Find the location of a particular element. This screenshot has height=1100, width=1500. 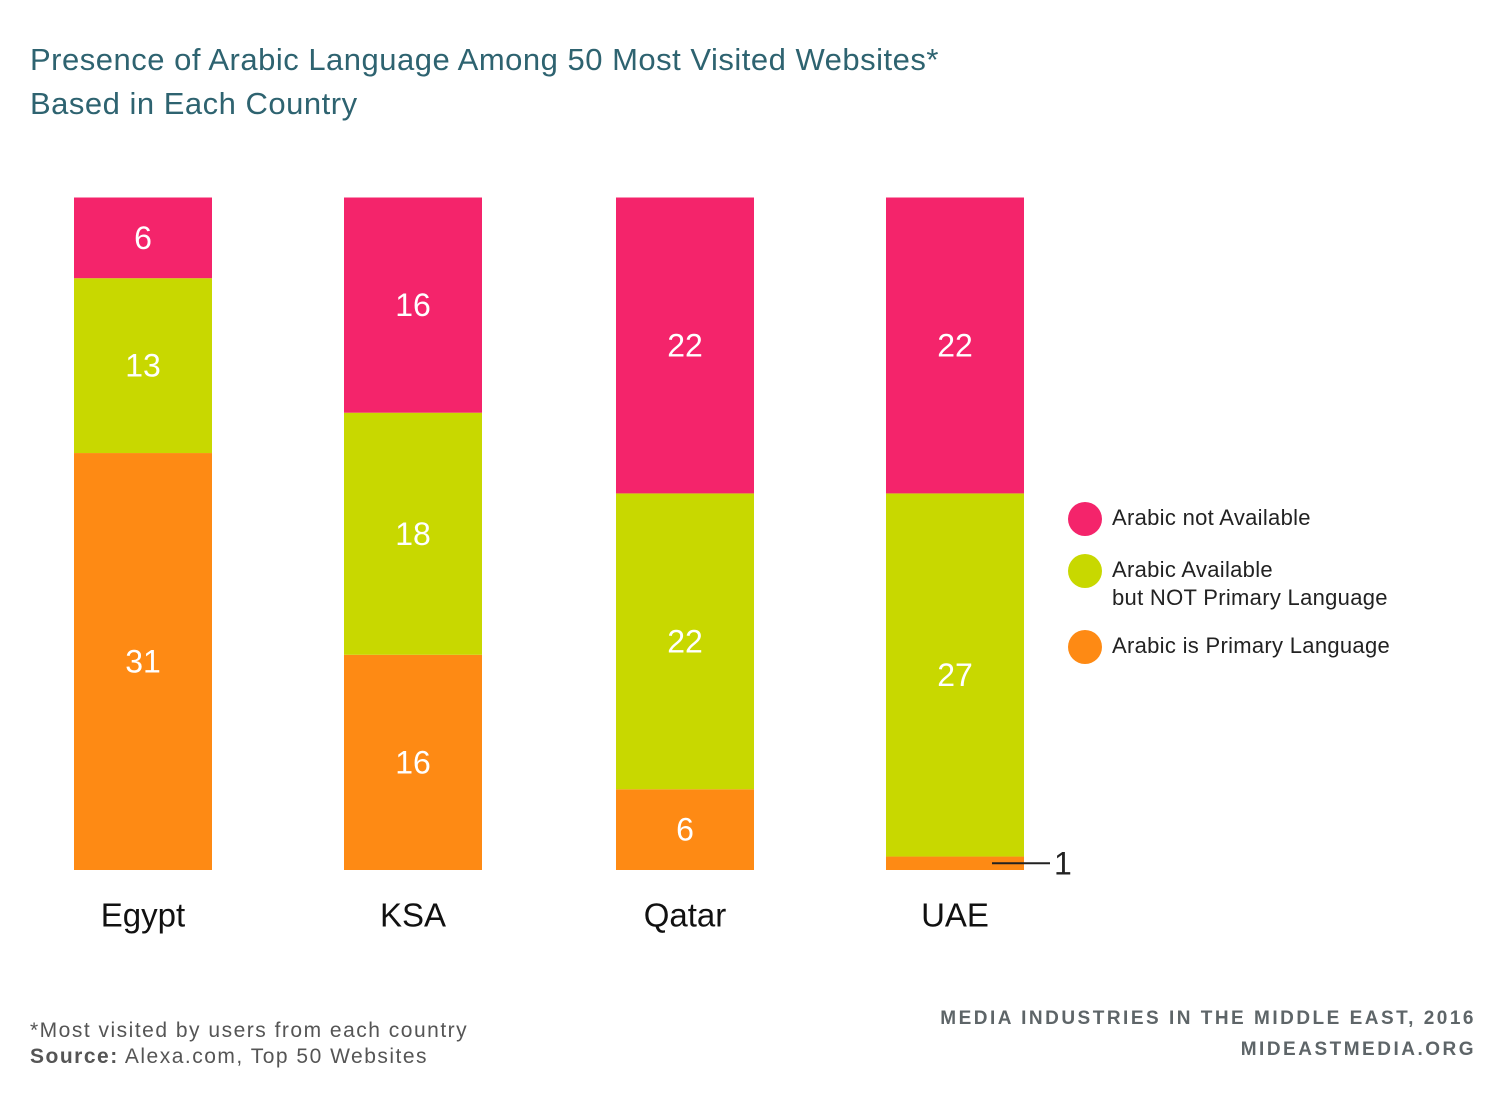

bar-segment-qatar-not-available is located at coordinates (685, 345).